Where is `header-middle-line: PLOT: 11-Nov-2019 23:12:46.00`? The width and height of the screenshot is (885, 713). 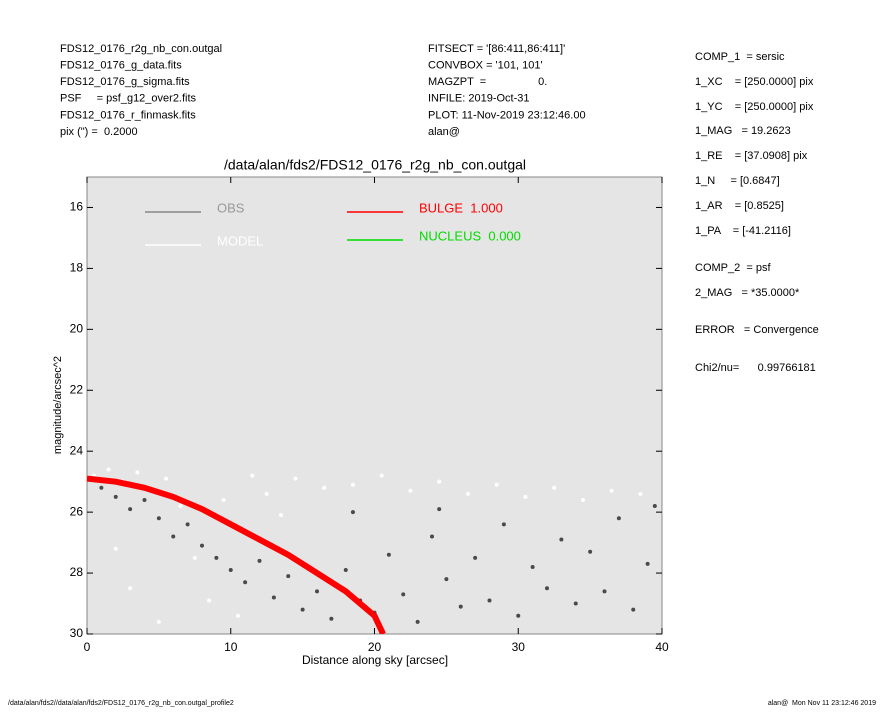 header-middle-line: PLOT: 11-Nov-2019 23:12:46.00 is located at coordinates (507, 115).